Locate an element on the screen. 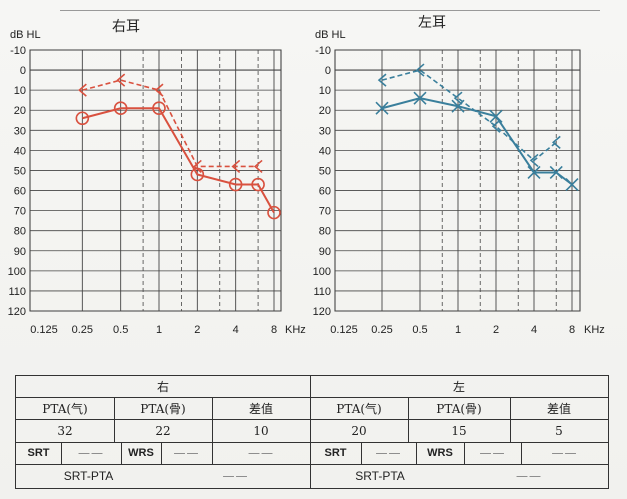 This screenshot has height=499, width=627. left-pta-bone-label: PTA(骨) is located at coordinates (459, 408).